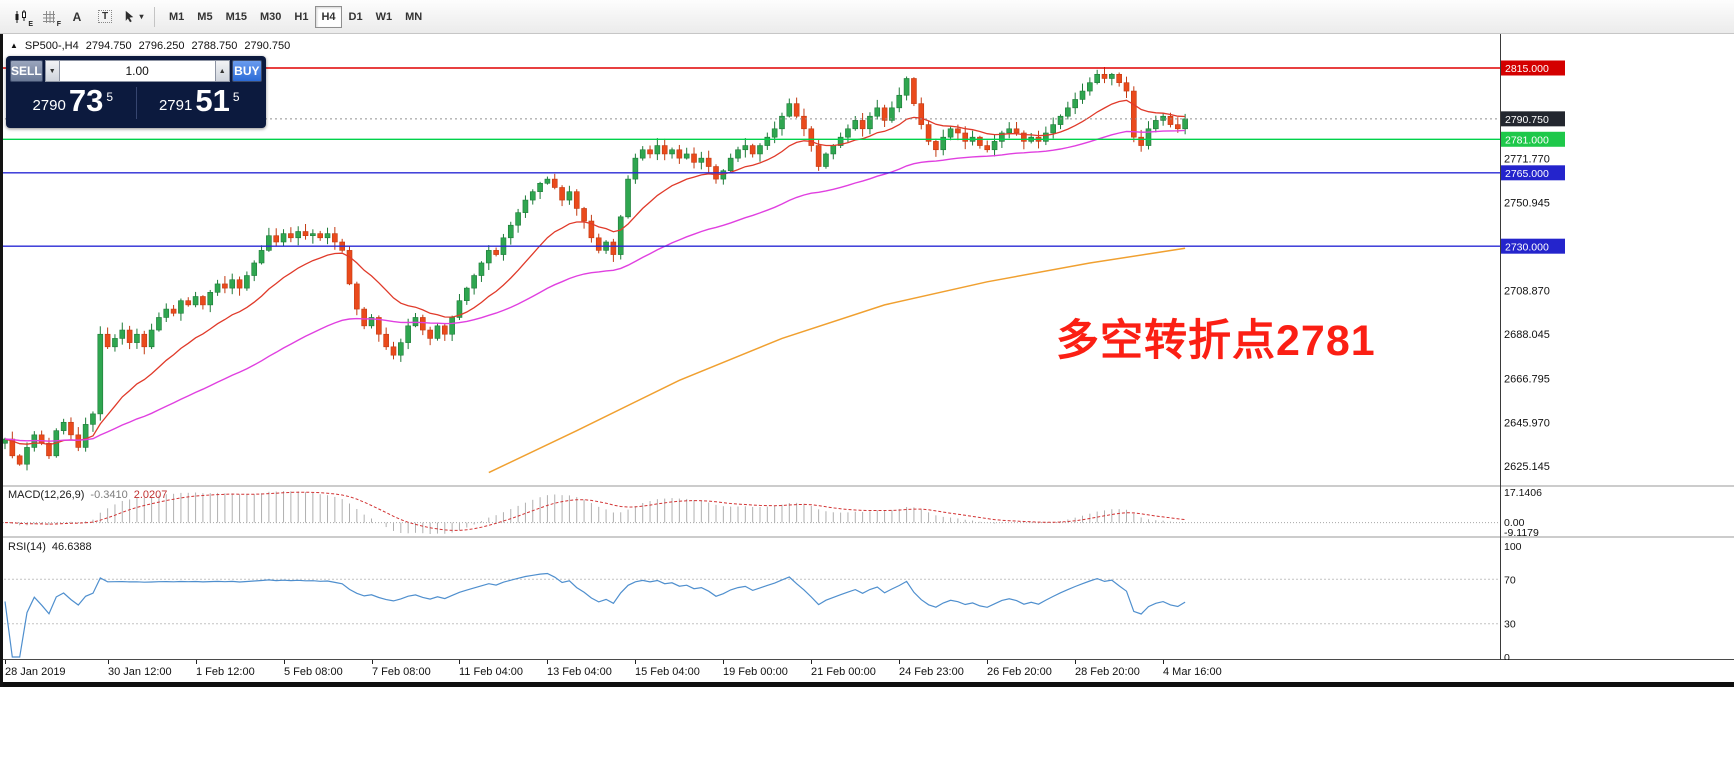 The height and width of the screenshot is (760, 1734). I want to click on price-axis, so click(1617, 347).